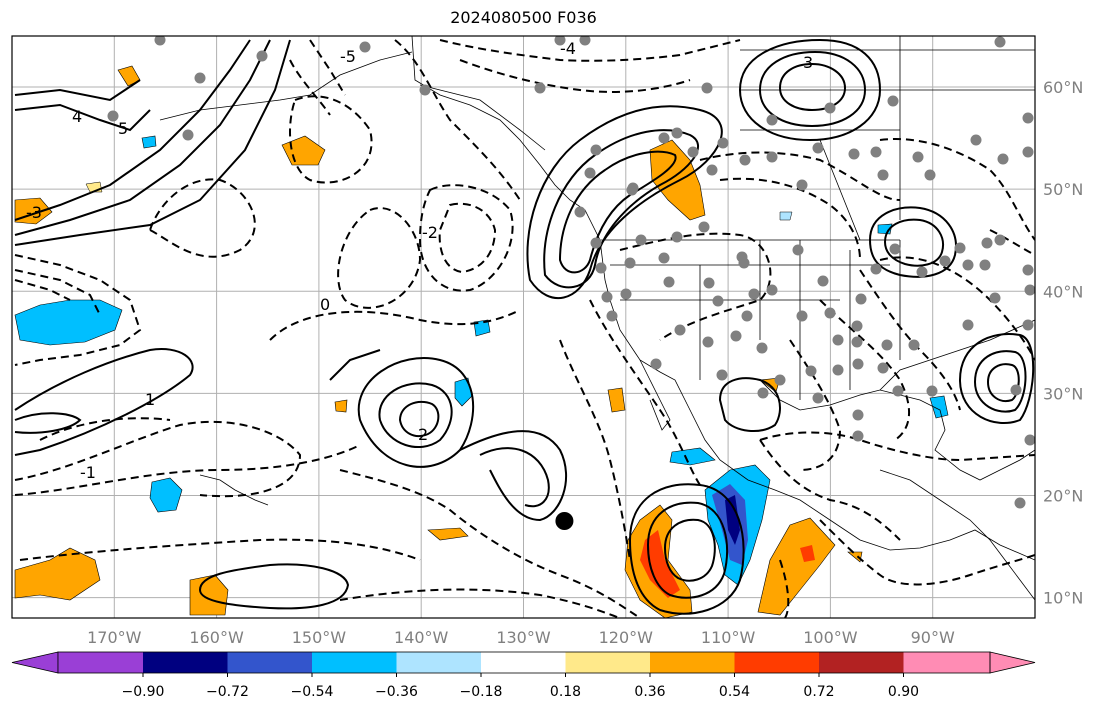 This screenshot has height=712, width=1105. Describe the element at coordinates (810, 90) in the screenshot. I see `contour-pos-ne-high` at that location.